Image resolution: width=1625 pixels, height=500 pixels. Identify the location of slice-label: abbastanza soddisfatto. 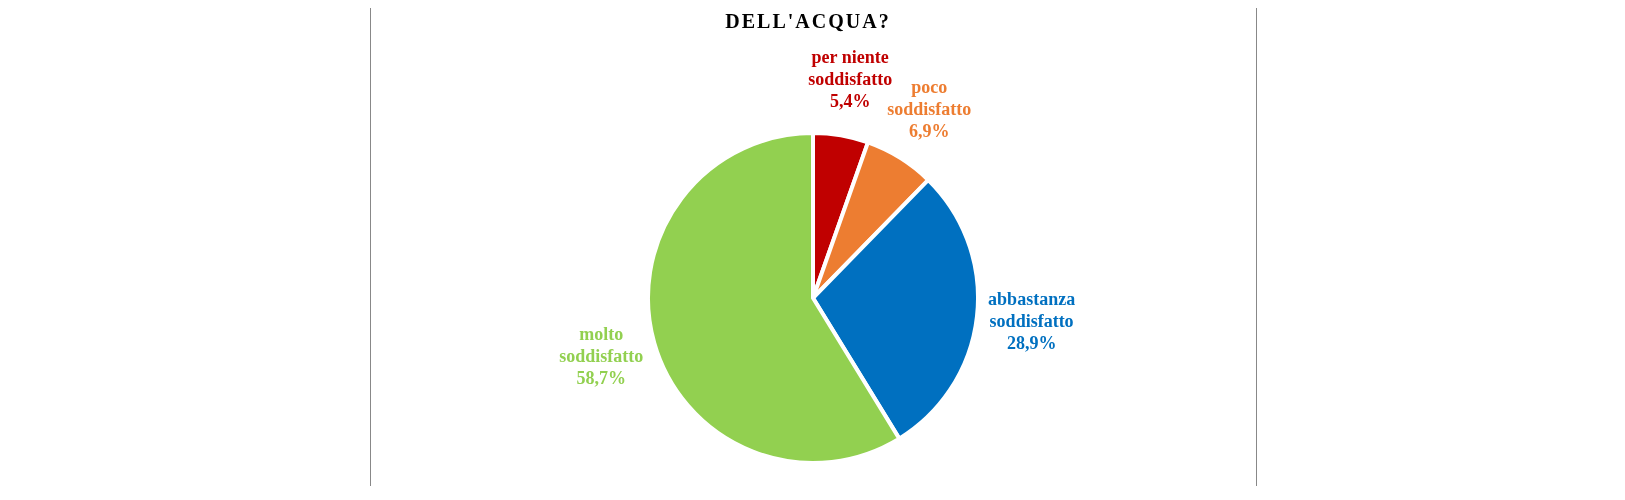
(1032, 309).